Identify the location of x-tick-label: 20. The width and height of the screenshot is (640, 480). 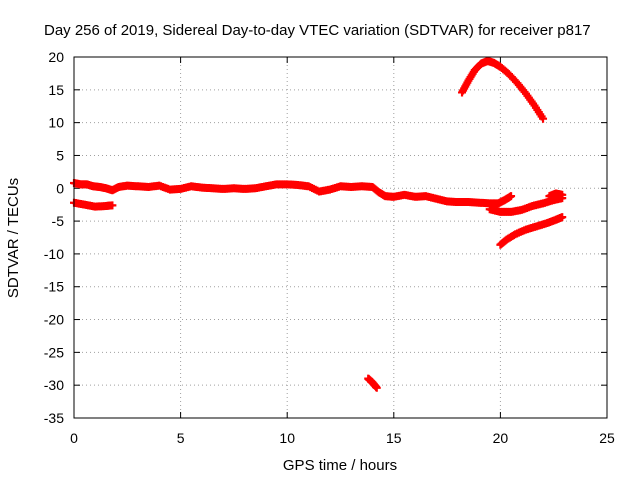
(501, 438).